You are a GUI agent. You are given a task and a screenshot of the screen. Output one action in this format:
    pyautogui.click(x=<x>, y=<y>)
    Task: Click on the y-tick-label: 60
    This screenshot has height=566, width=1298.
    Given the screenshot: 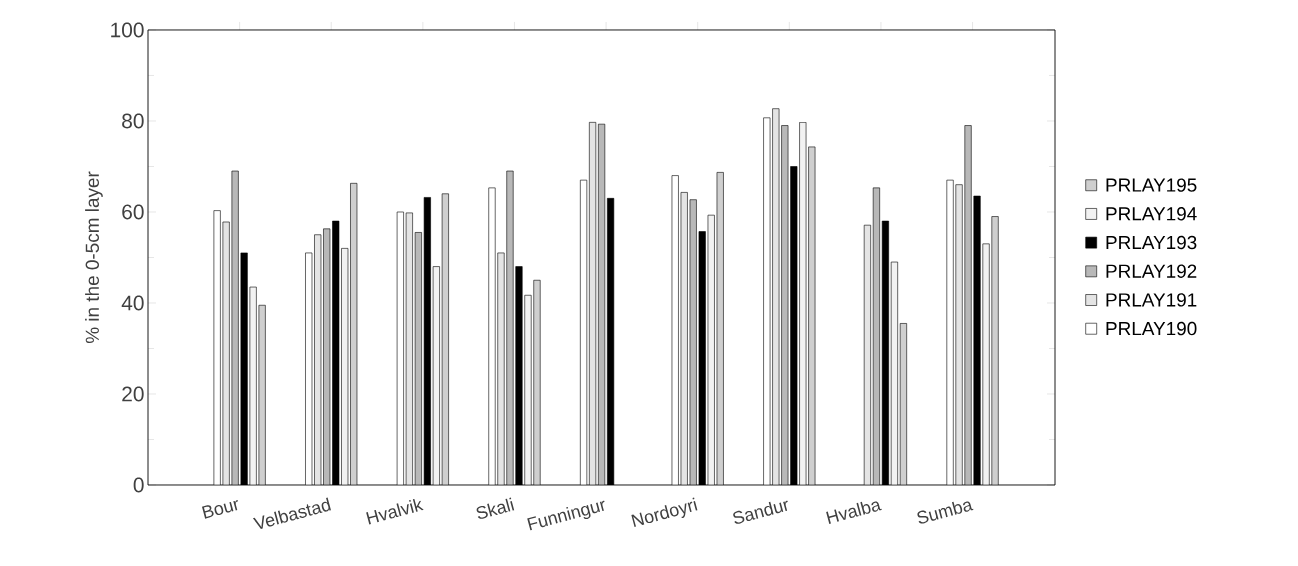 What is the action you would take?
    pyautogui.click(x=133, y=212)
    